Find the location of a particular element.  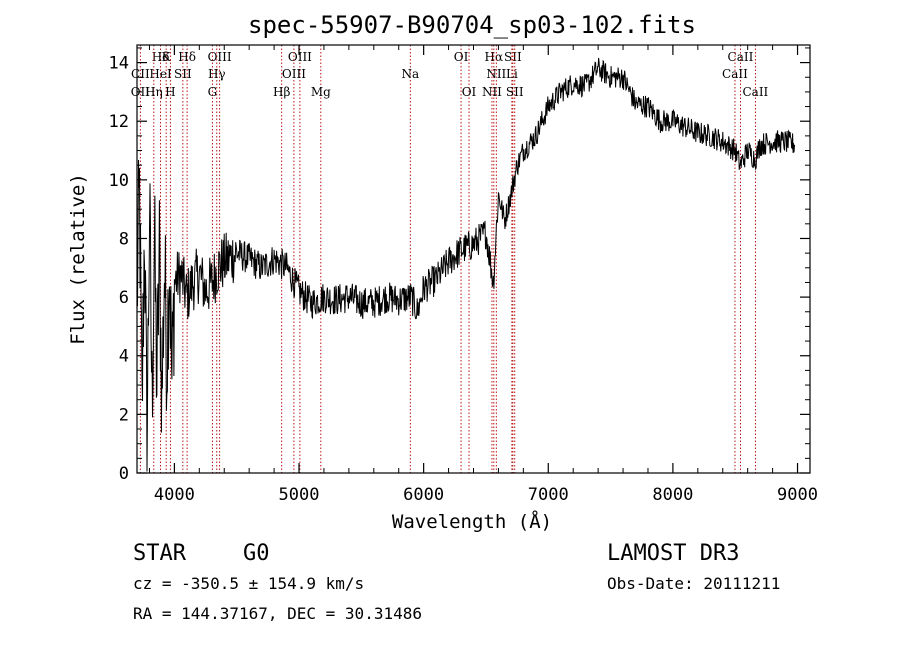

ra-dec-coordinates: RA = 144.37167, DEC = 30.31486 is located at coordinates (277, 613).